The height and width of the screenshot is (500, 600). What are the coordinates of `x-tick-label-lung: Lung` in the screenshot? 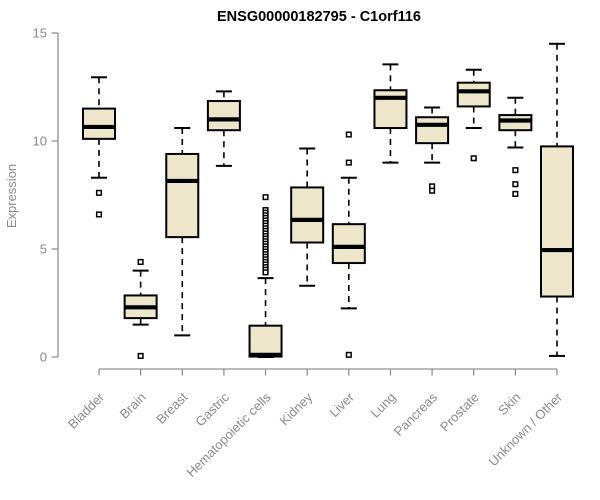 It's located at (383, 405).